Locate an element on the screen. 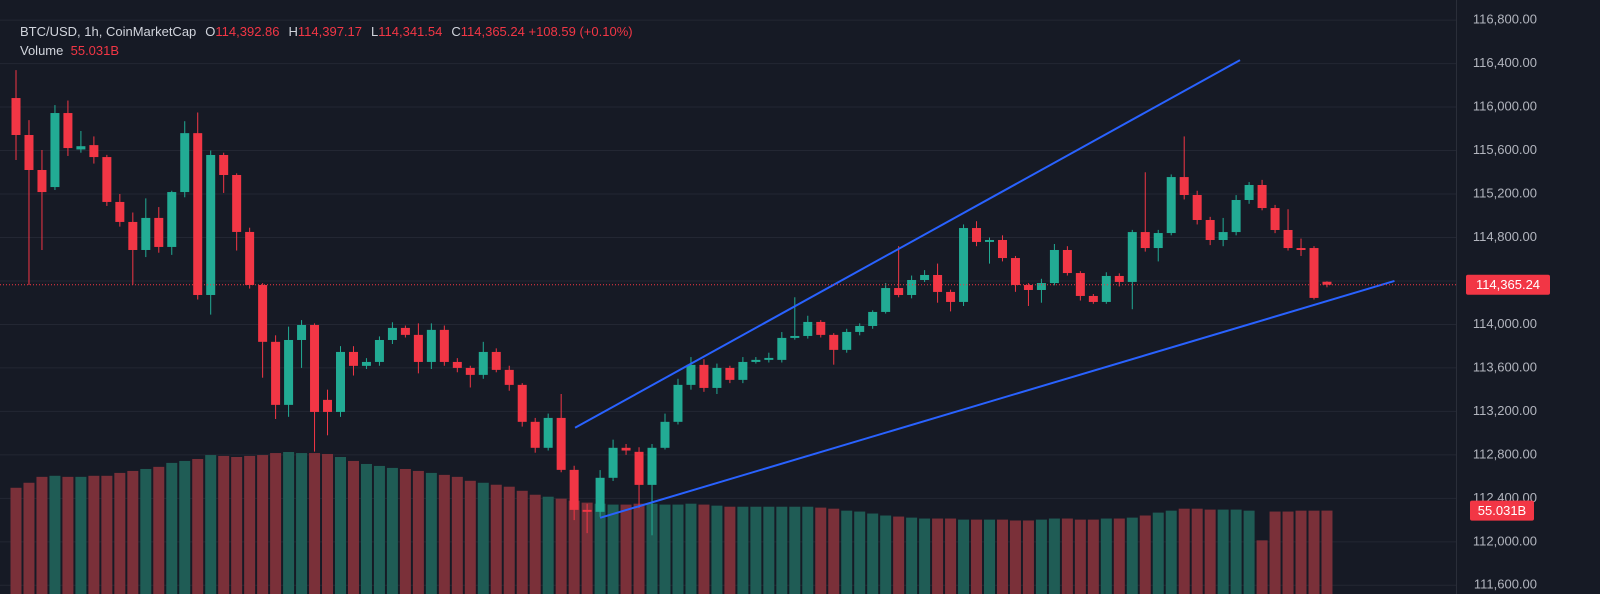 The width and height of the screenshot is (1600, 594). ohlc-value: 114,341.54 is located at coordinates (410, 31).